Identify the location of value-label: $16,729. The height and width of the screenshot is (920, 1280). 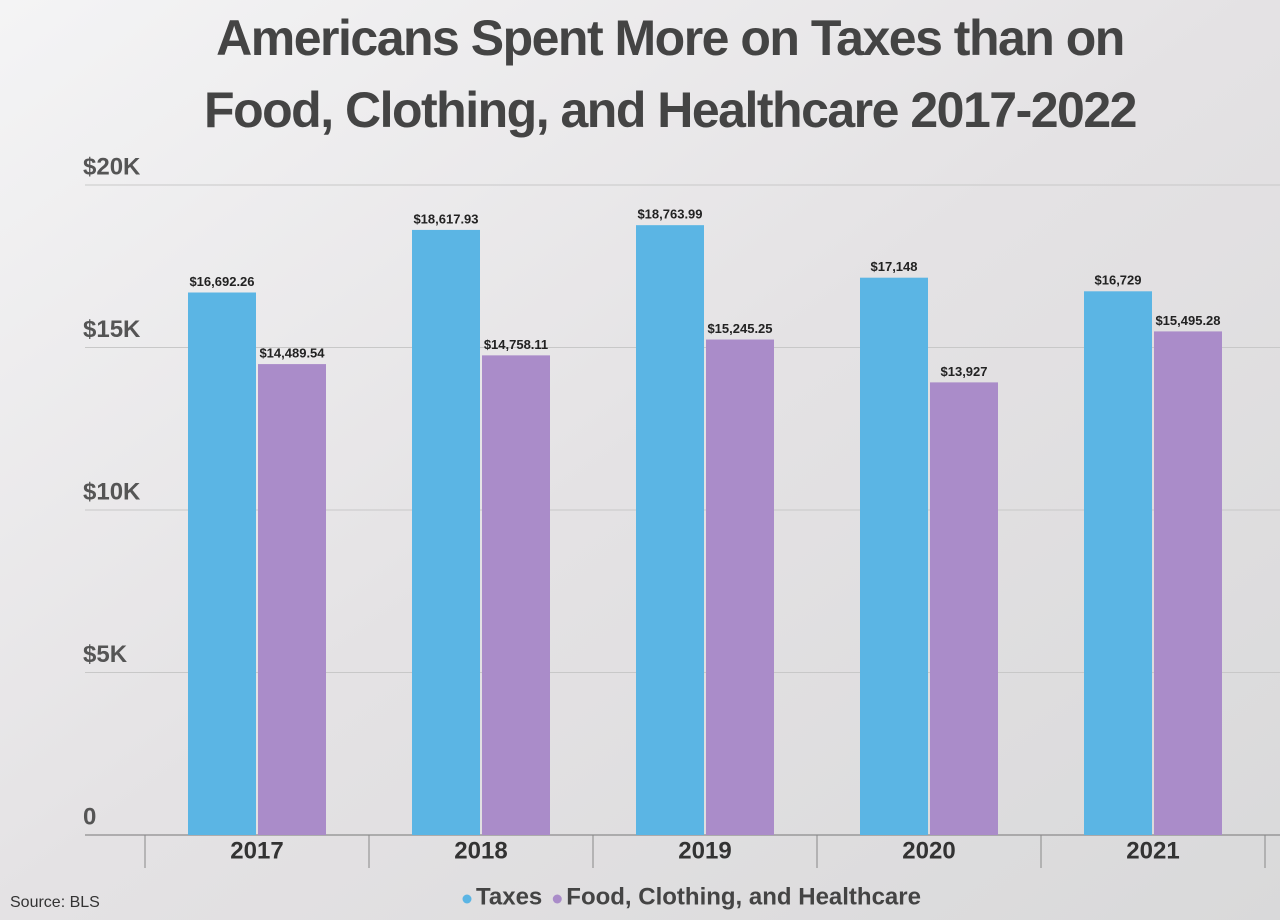
(1118, 280).